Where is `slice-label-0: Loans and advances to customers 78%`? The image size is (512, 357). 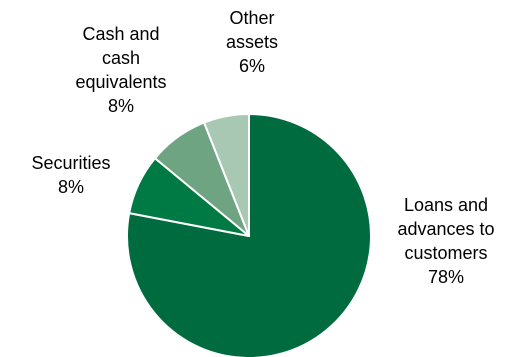 slice-label-0: Loans and advances to customers 78% is located at coordinates (445, 241).